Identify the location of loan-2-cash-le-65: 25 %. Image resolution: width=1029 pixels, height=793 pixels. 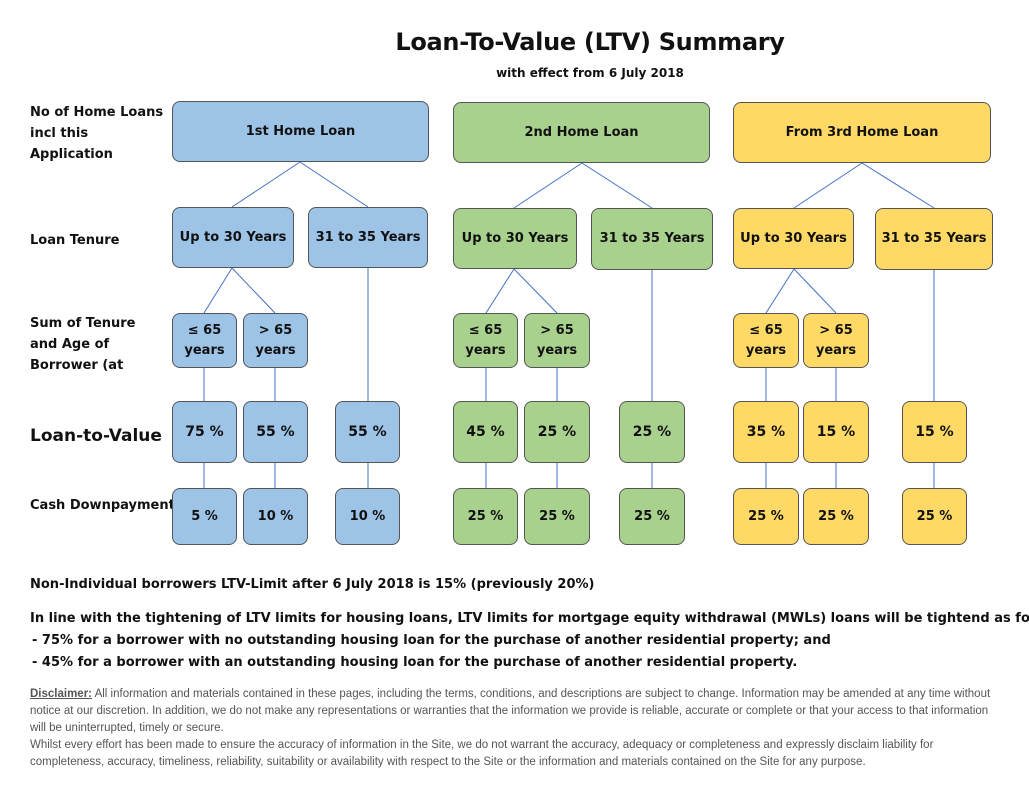
(485, 516).